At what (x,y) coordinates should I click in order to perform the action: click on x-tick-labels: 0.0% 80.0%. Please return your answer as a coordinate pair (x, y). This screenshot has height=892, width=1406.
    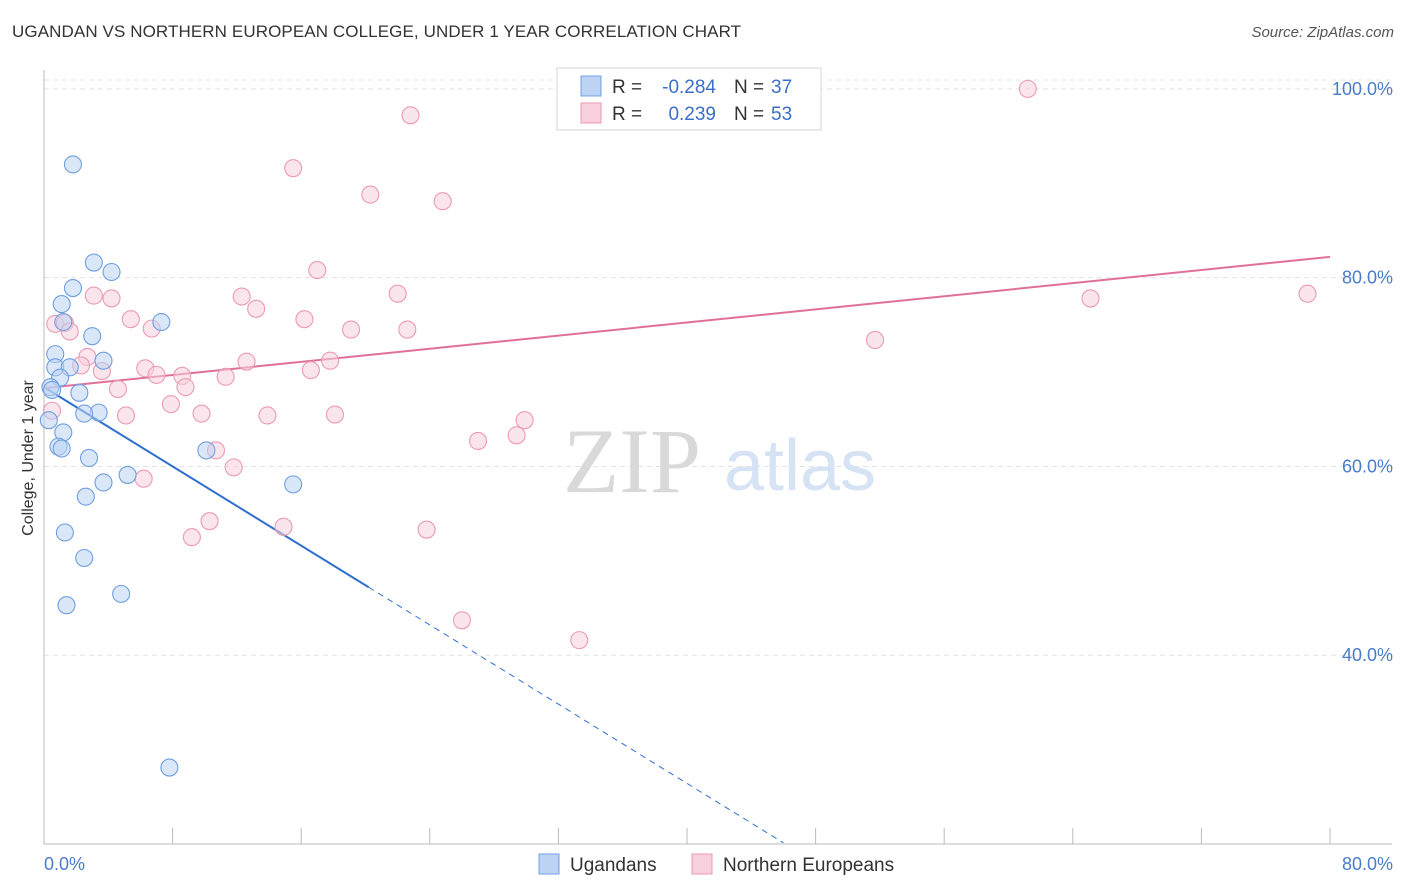
    Looking at the image, I should click on (718, 864).